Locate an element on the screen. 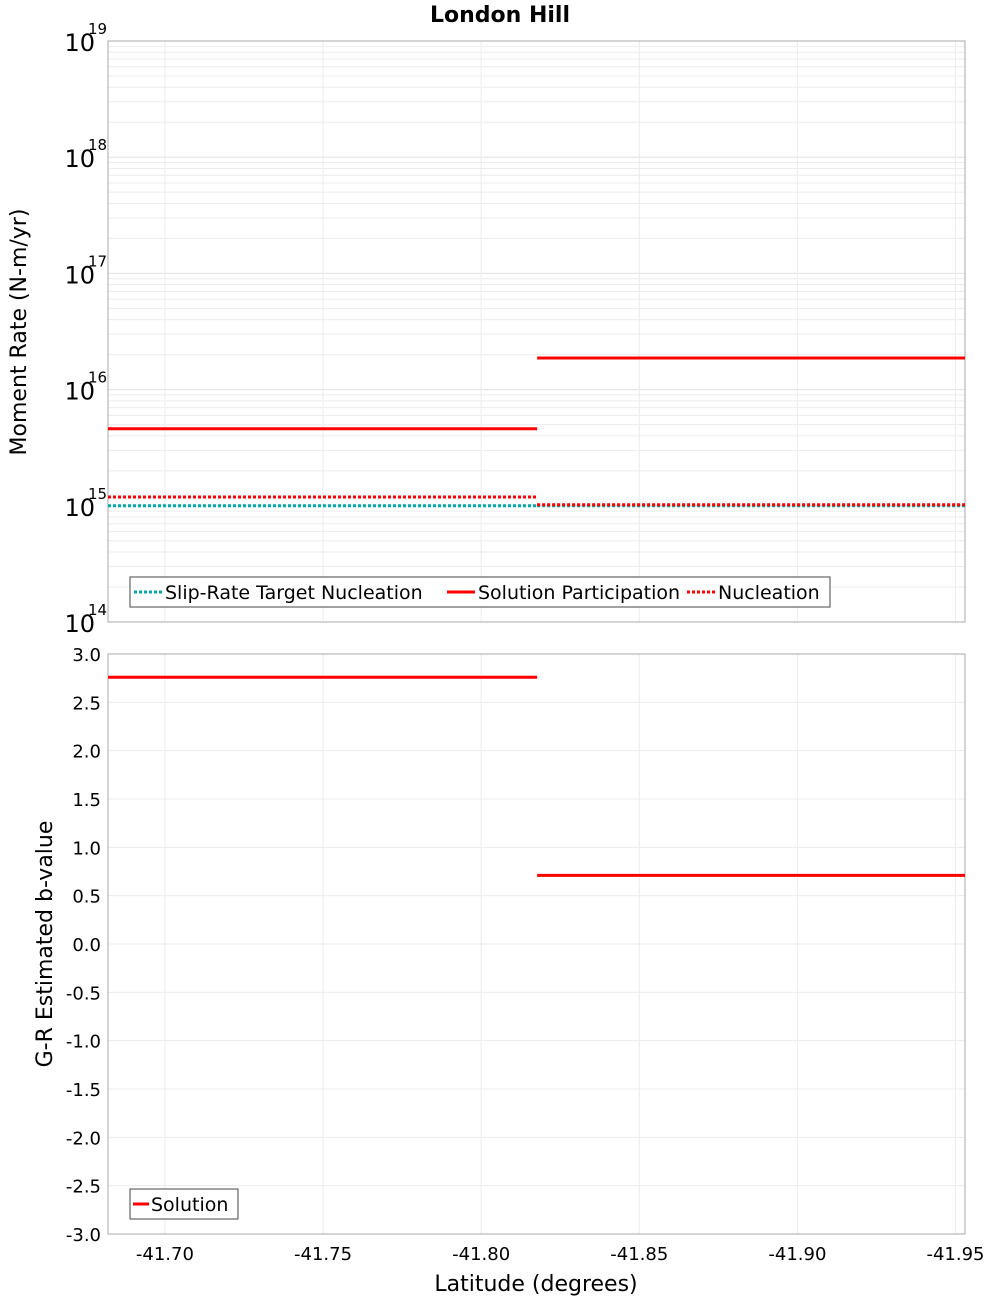  x-tick-label: -41.80 is located at coordinates (481, 1254).